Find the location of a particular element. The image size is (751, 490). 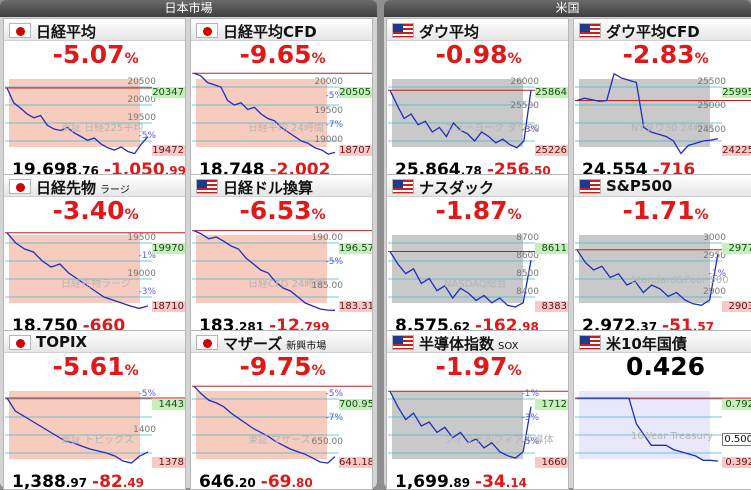

intraday-chart: NASDAQ総合 8700 8600 8500 8400 8611 8383 is located at coordinates (478, 270).